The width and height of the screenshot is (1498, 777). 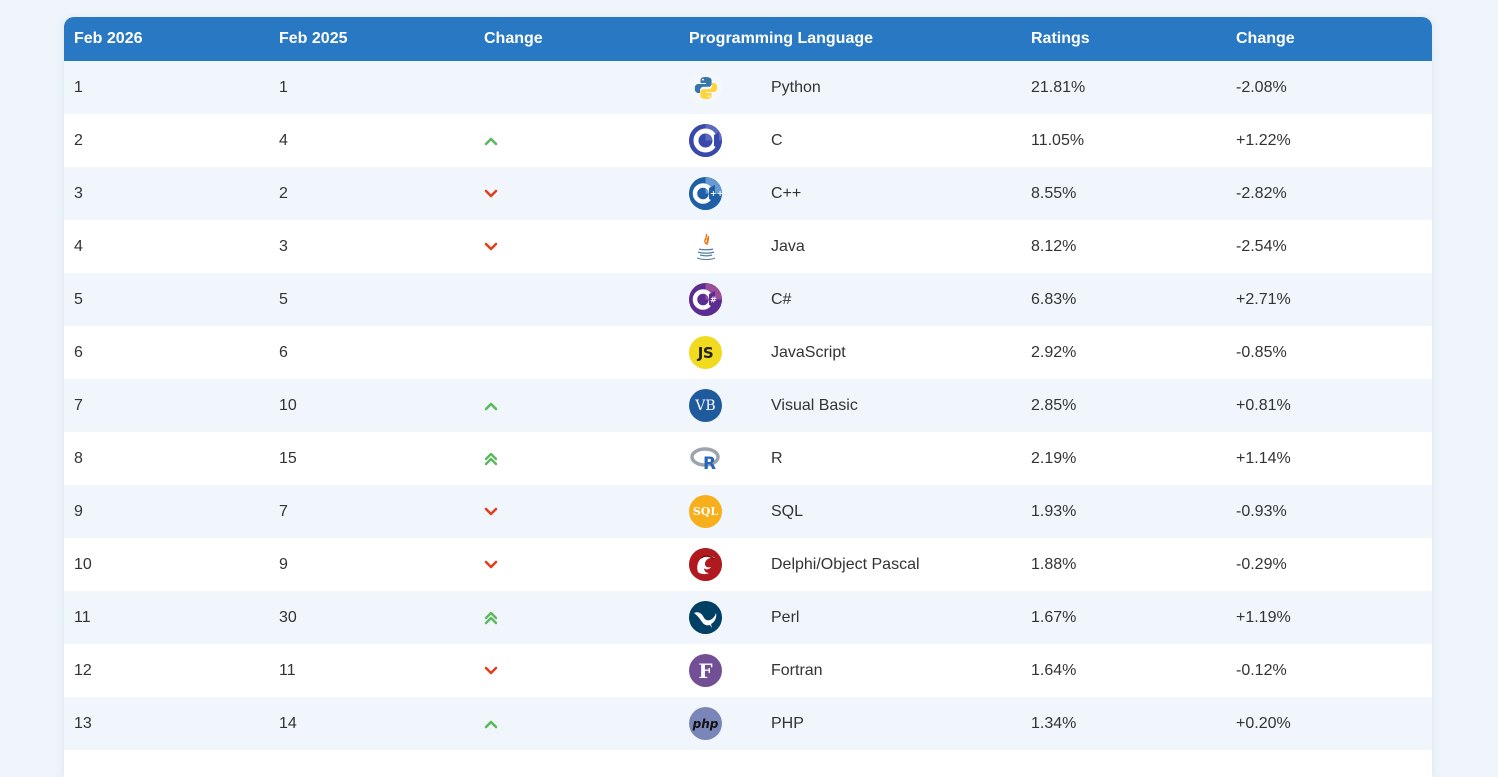 What do you see at coordinates (705, 352) in the screenshot?
I see `js-logo-text: JS` at bounding box center [705, 352].